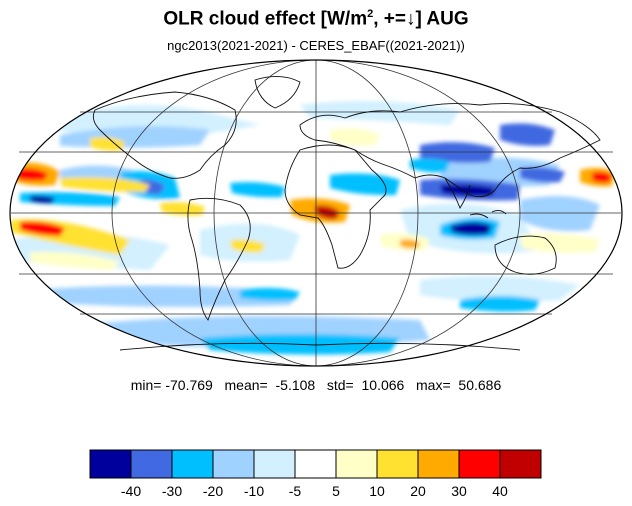 The height and width of the screenshot is (506, 632). What do you see at coordinates (213, 489) in the screenshot?
I see `colorbar-label: -20` at bounding box center [213, 489].